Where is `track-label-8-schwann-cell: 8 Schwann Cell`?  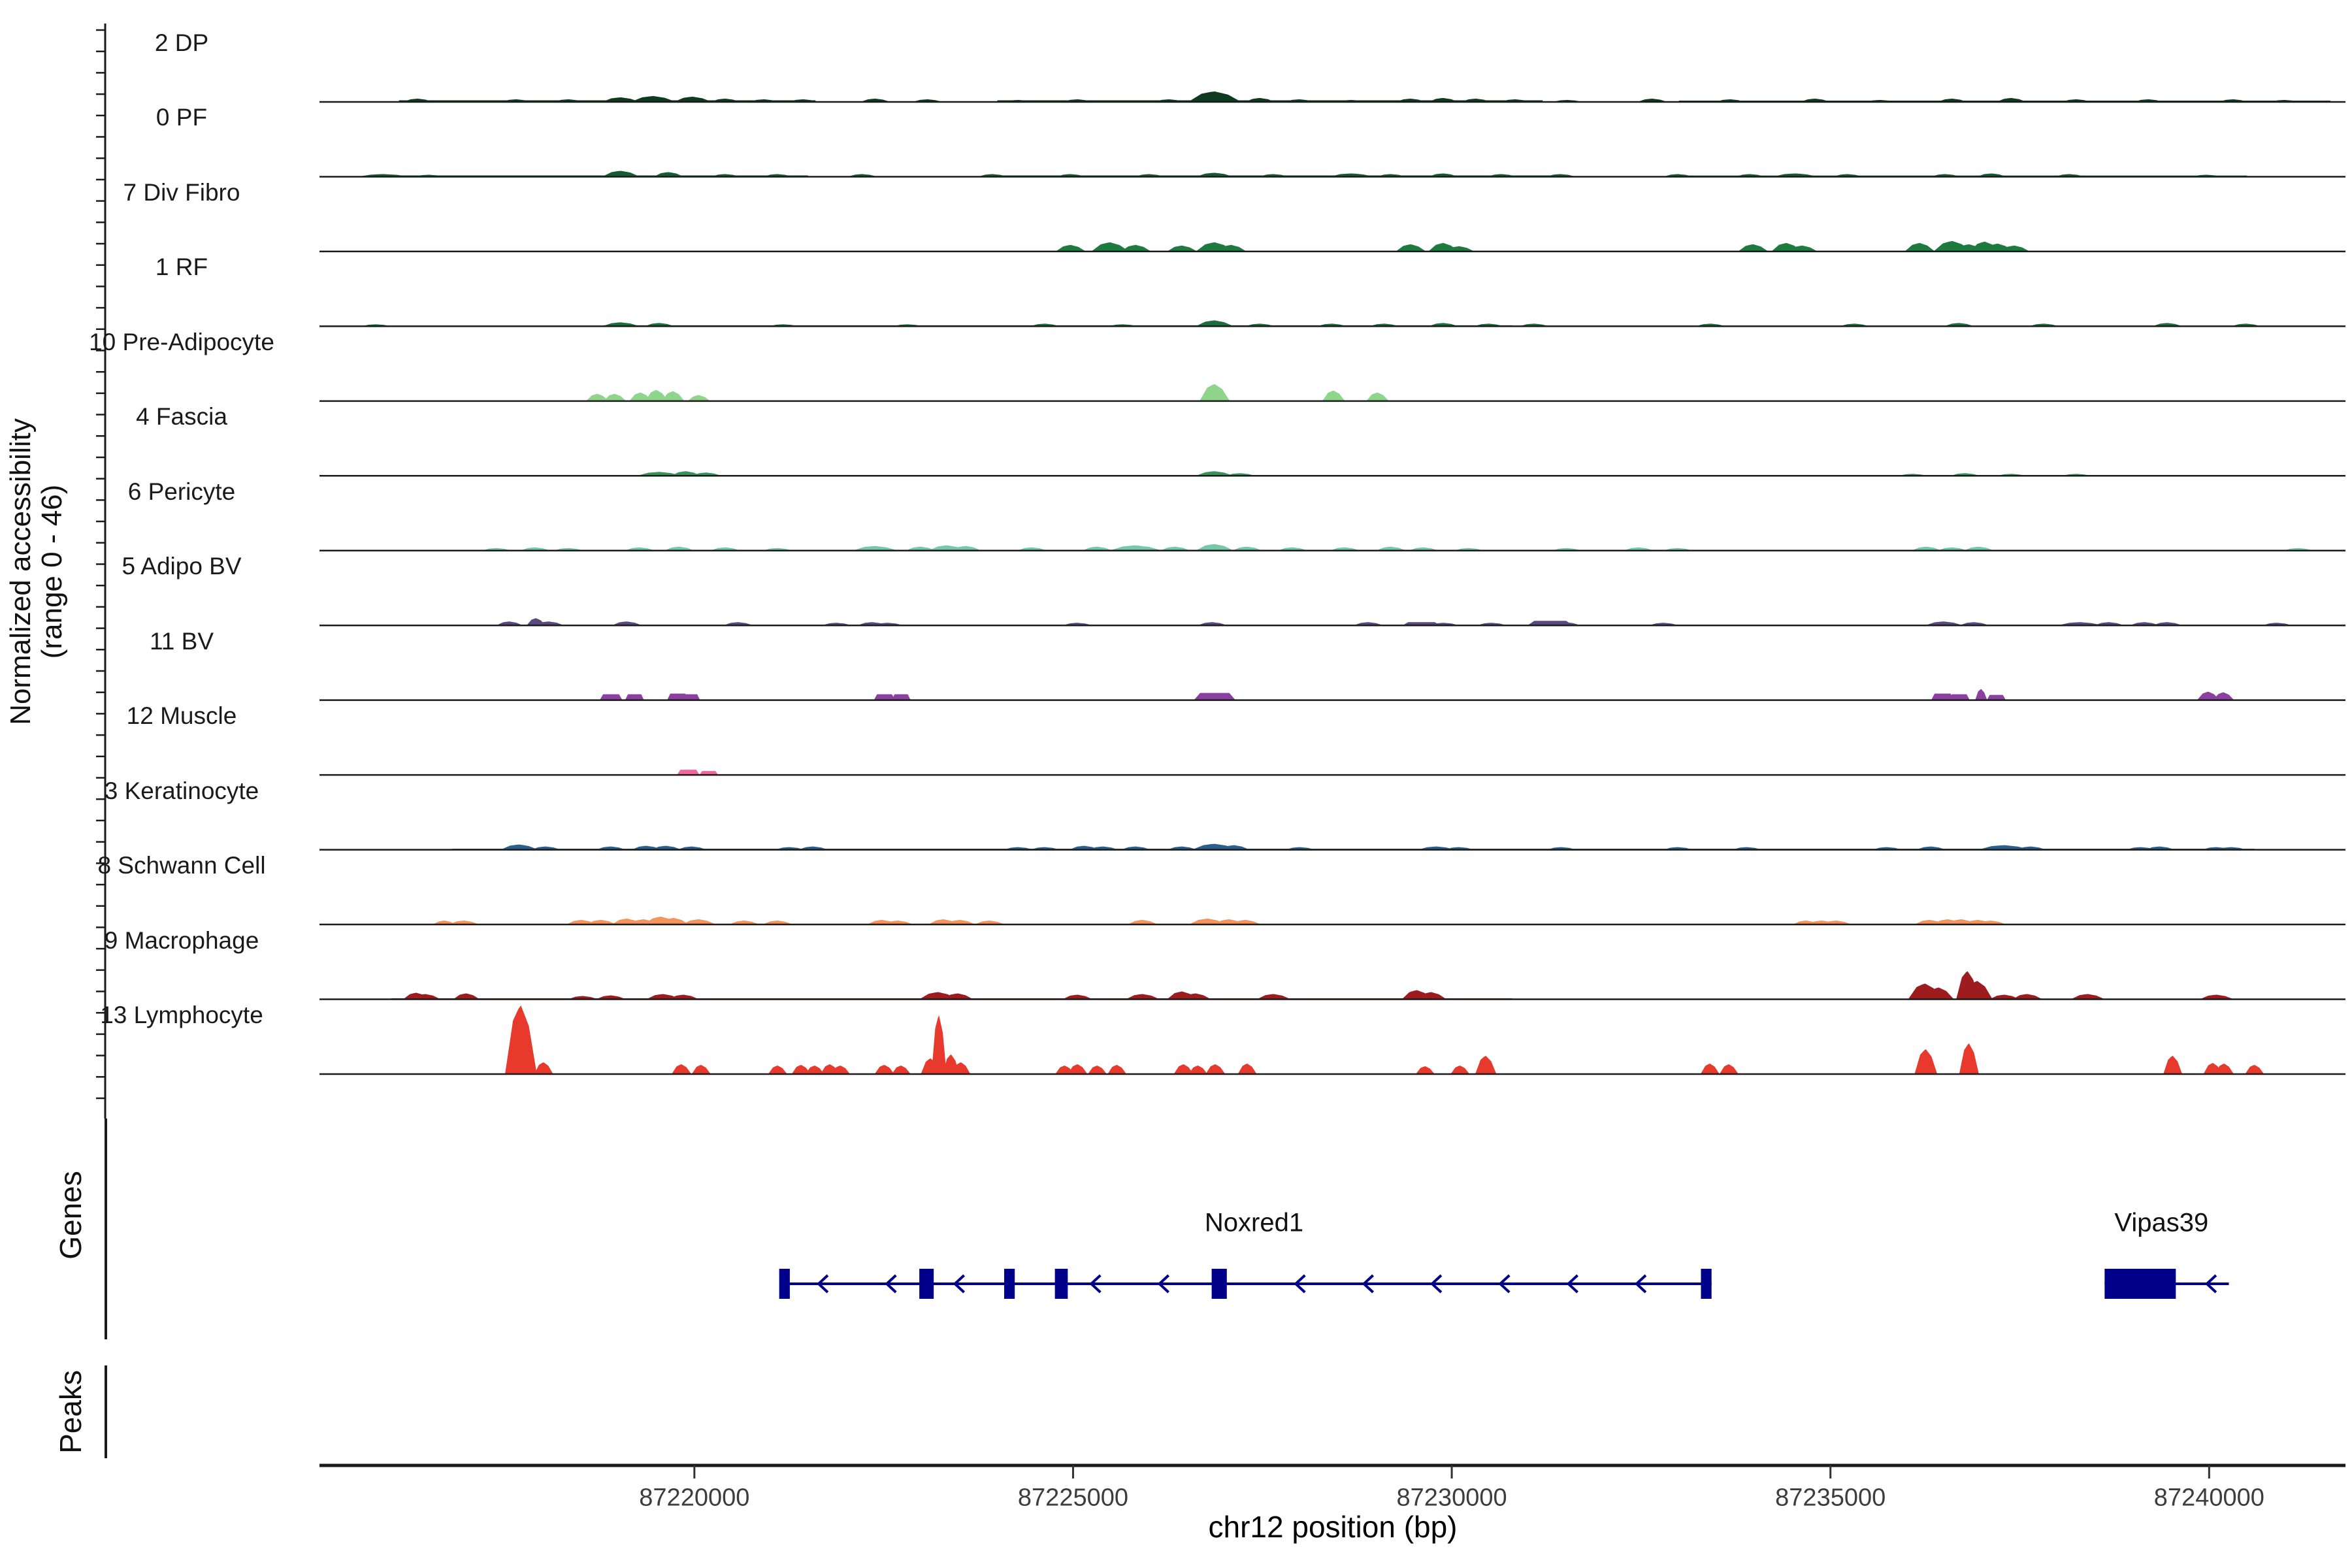
track-label-8-schwann-cell: 8 Schwann Cell is located at coordinates (181, 865).